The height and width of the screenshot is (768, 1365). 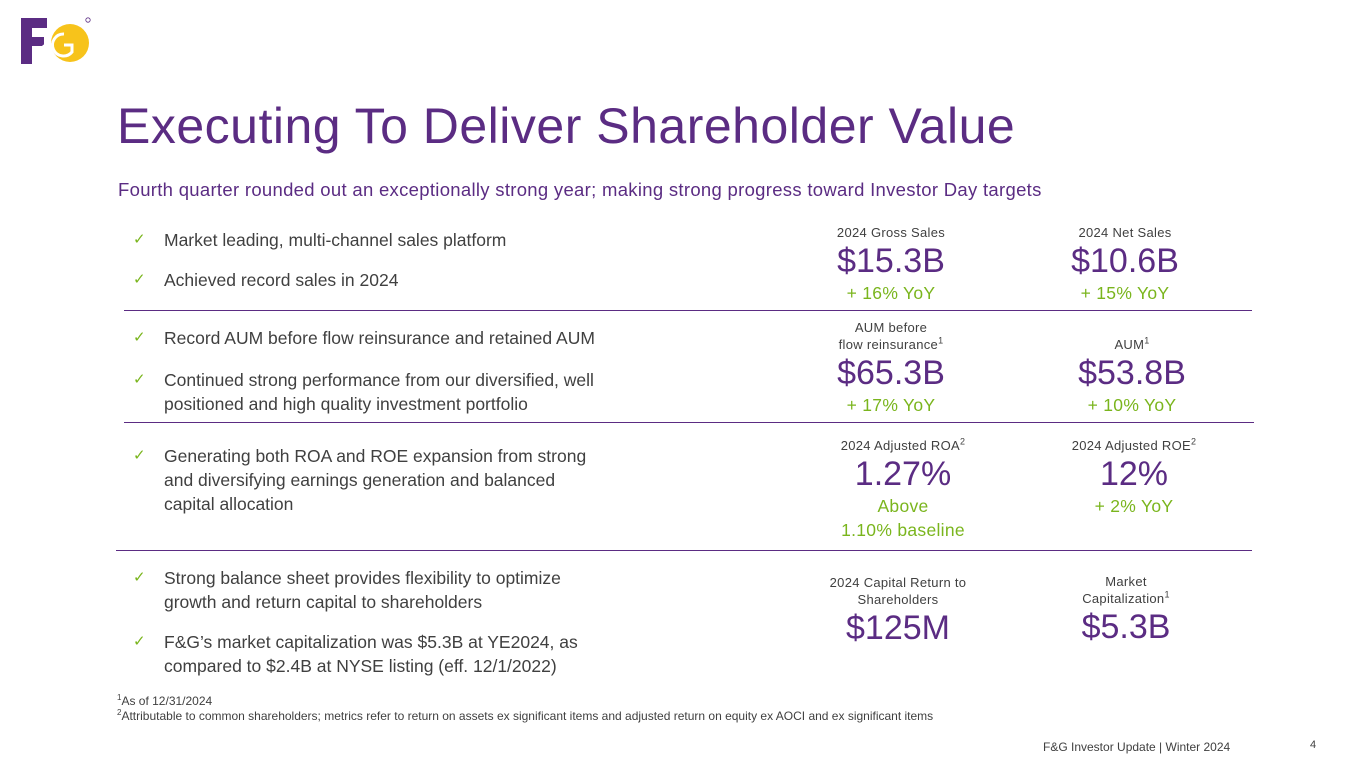 I want to click on metric-value: 1.27%, so click(x=903, y=474).